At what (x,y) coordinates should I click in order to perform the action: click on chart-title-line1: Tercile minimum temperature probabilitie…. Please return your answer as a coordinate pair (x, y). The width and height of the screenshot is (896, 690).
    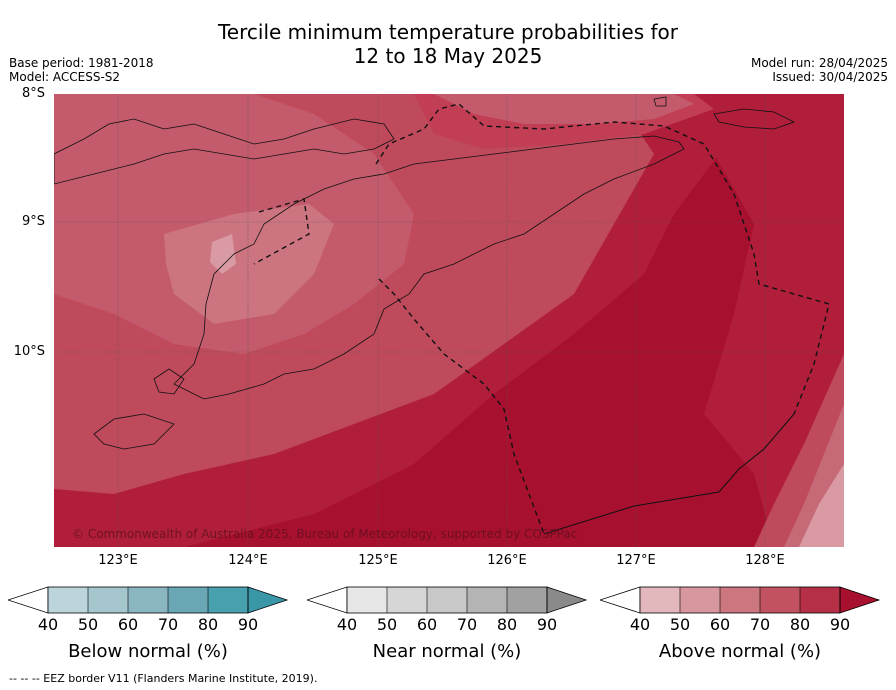
    Looking at the image, I should click on (448, 32).